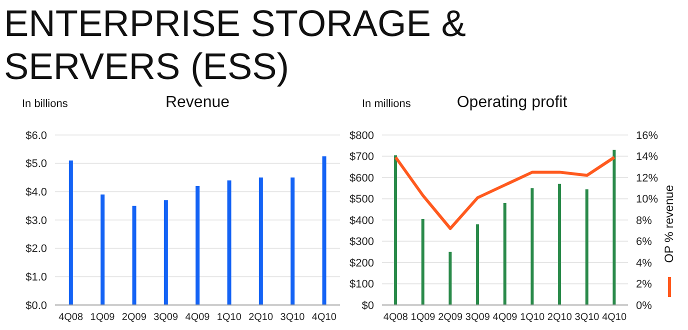  I want to click on y2-tick-label: 0%, so click(644, 306).